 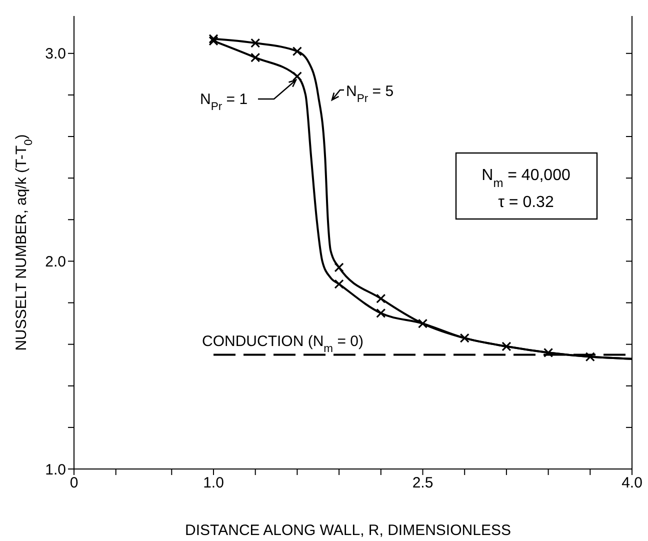 I want to click on series-label: CONDUCTION (N$_{m}$ = 0), so click(x=283, y=344).